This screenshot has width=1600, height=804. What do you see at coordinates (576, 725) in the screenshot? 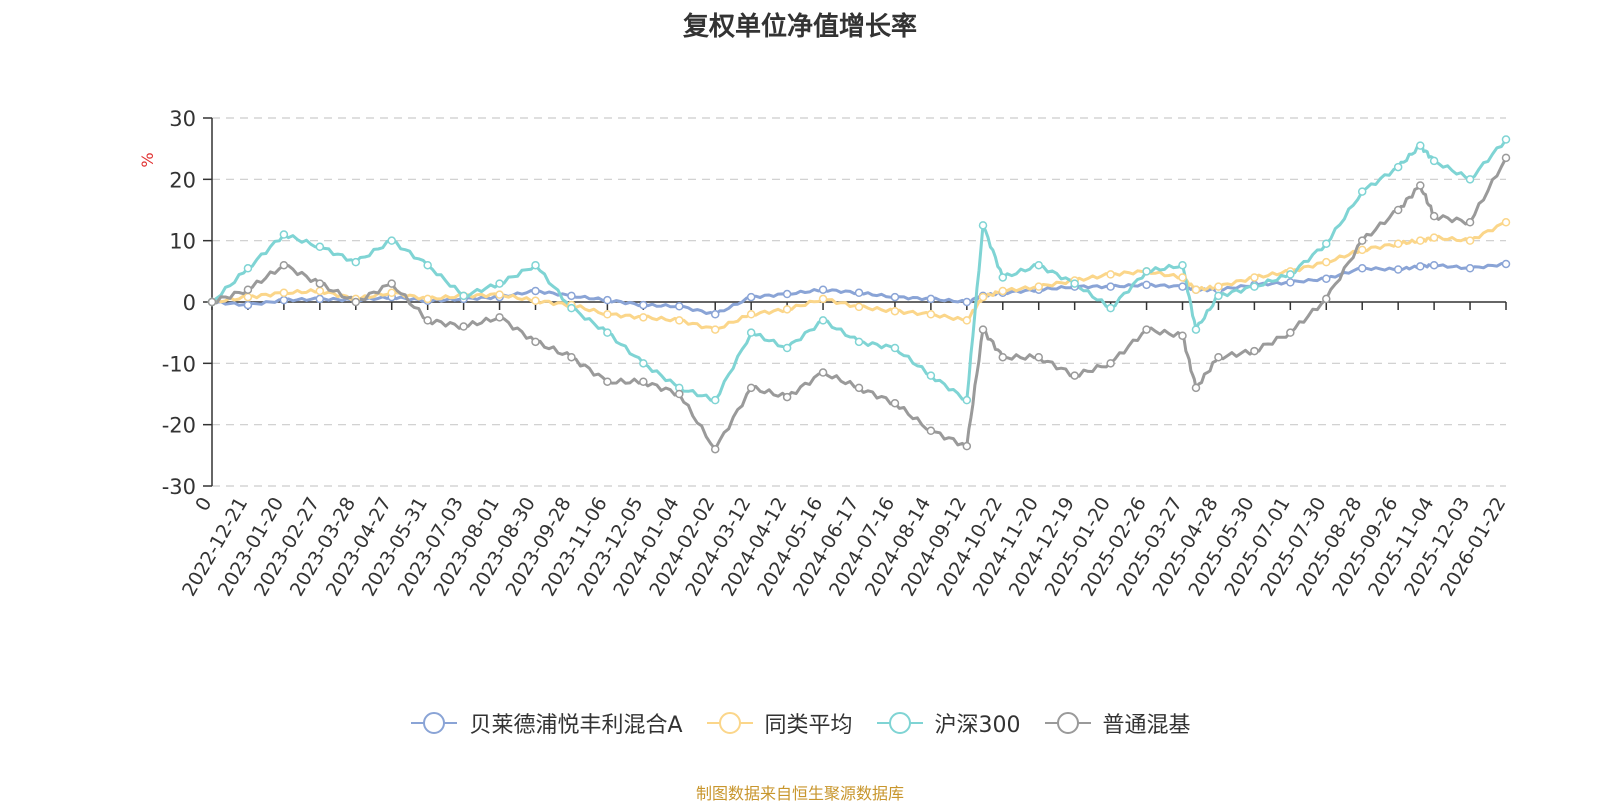
I see `legend-label: 贝莱德浦悦丰利混合A` at bounding box center [576, 725].